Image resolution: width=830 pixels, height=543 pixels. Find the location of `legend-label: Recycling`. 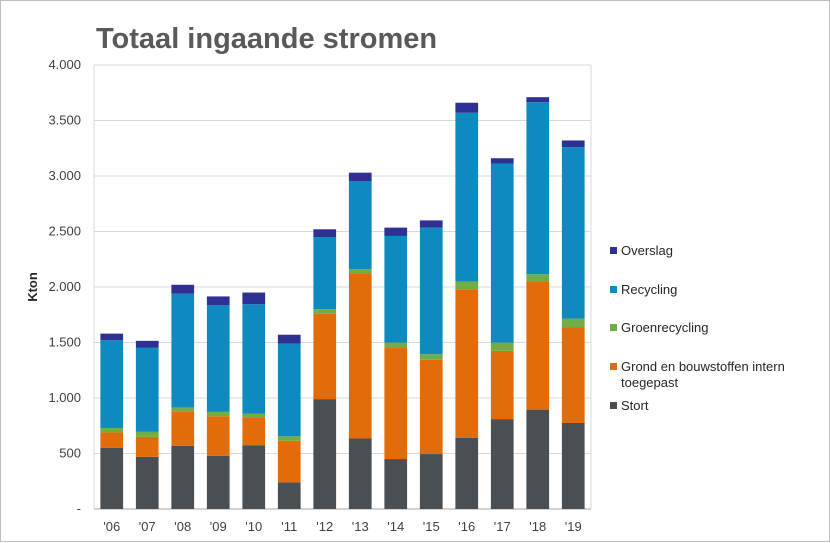

legend-label: Recycling is located at coordinates (649, 289).